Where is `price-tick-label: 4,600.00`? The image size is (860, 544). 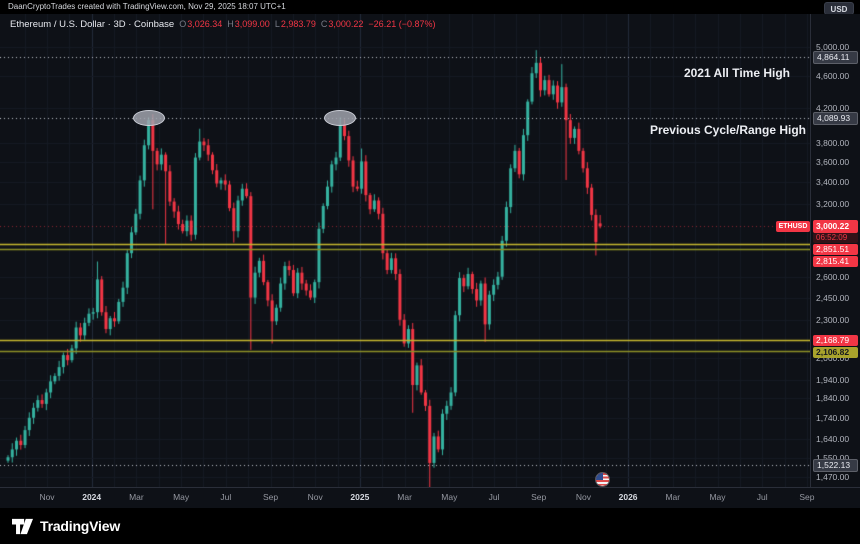 price-tick-label: 4,600.00 is located at coordinates (833, 76).